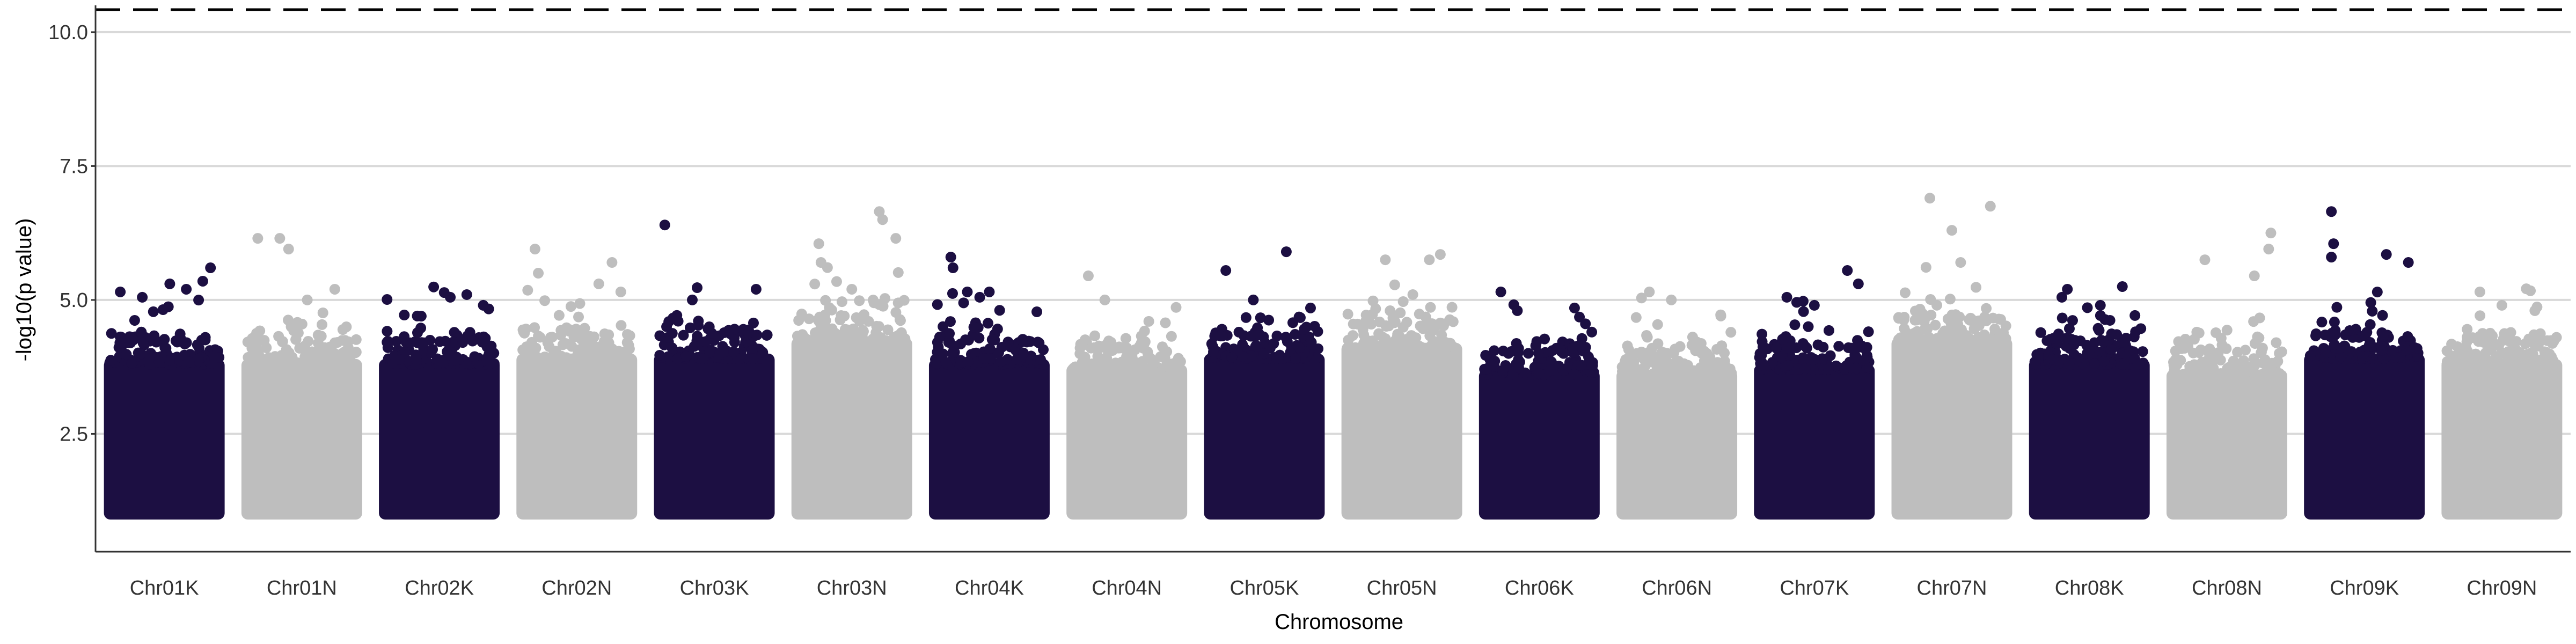 The width and height of the screenshot is (2576, 644). What do you see at coordinates (1127, 588) in the screenshot?
I see `x-tick-label-Chr04N: Chr04N` at bounding box center [1127, 588].